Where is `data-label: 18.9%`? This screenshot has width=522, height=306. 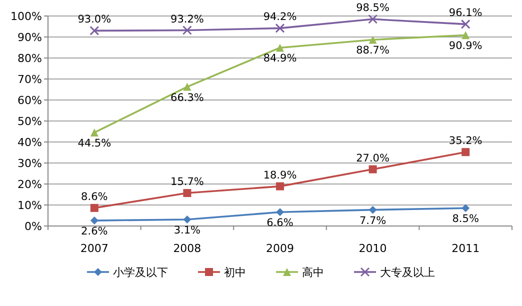
data-label: 18.9% is located at coordinates (280, 175).